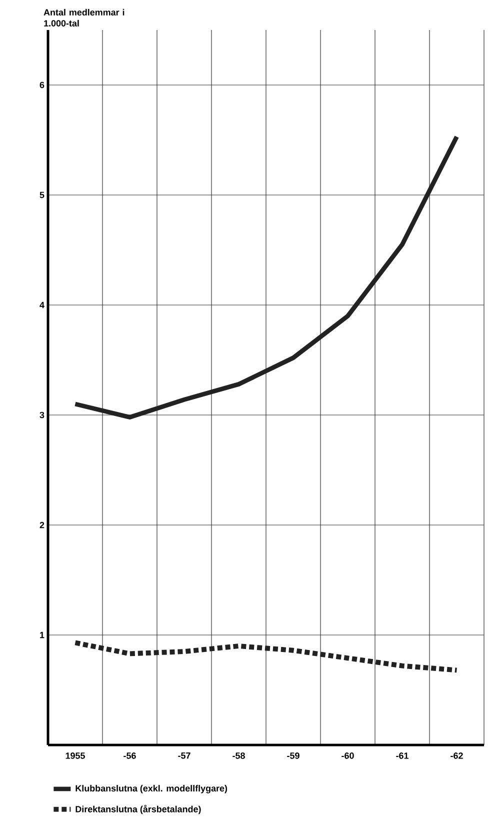 Image resolution: width=488 pixels, height=836 pixels. What do you see at coordinates (348, 755) in the screenshot?
I see `x-tick-label: -60` at bounding box center [348, 755].